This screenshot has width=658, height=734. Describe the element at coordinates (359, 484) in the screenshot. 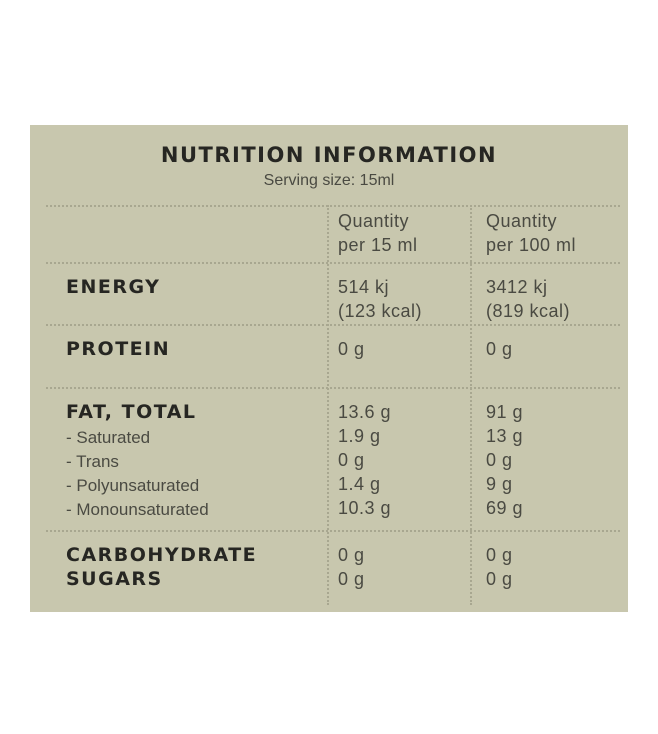

I see `nutrient-value: 1.4 g` at that location.